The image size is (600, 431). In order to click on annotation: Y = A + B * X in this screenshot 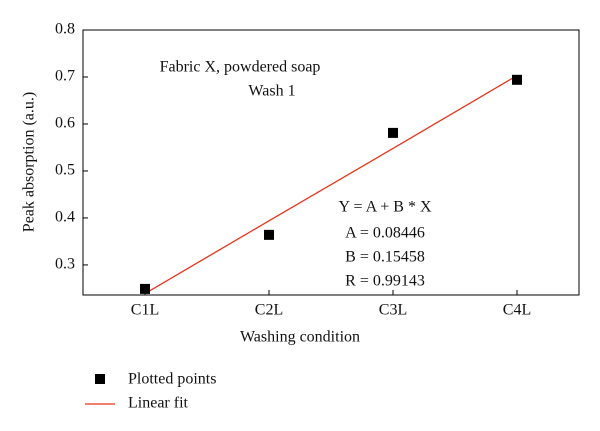, I will do `click(384, 207)`.